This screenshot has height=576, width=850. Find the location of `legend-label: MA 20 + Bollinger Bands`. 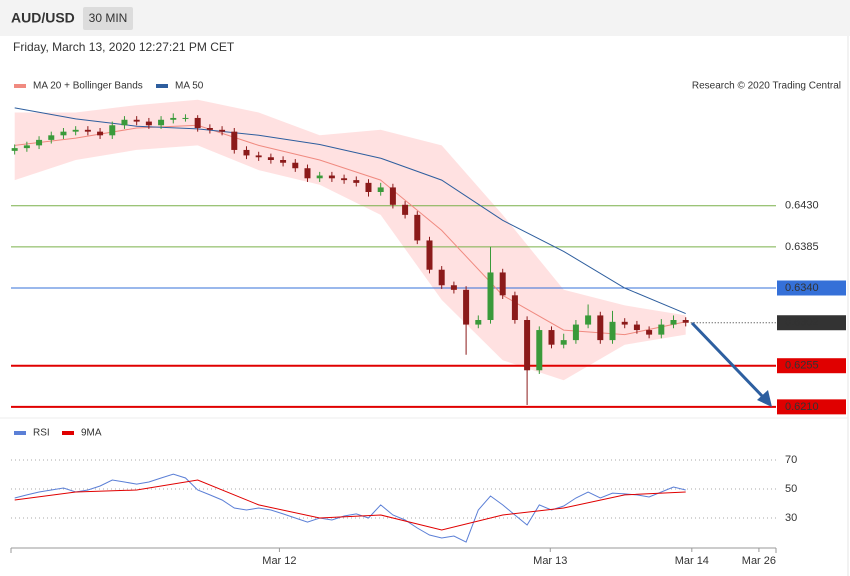

legend-label: MA 20 + Bollinger Bands is located at coordinates (88, 86).